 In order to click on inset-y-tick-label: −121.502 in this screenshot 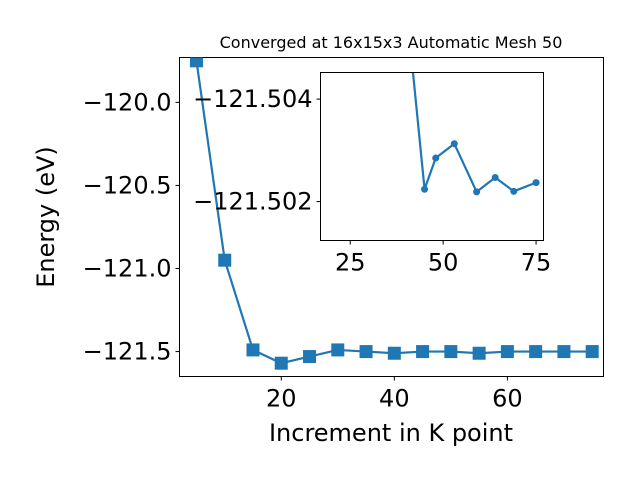, I will do `click(252, 202)`.